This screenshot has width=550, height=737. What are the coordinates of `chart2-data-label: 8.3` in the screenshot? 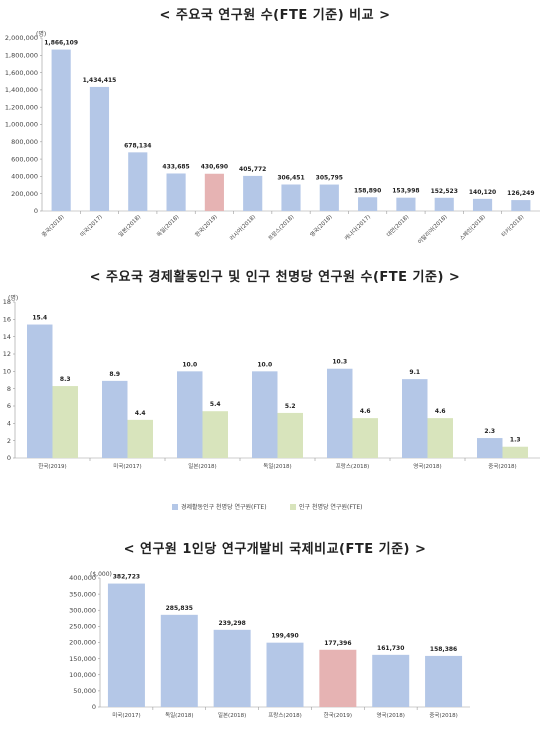 It's located at (65, 379).